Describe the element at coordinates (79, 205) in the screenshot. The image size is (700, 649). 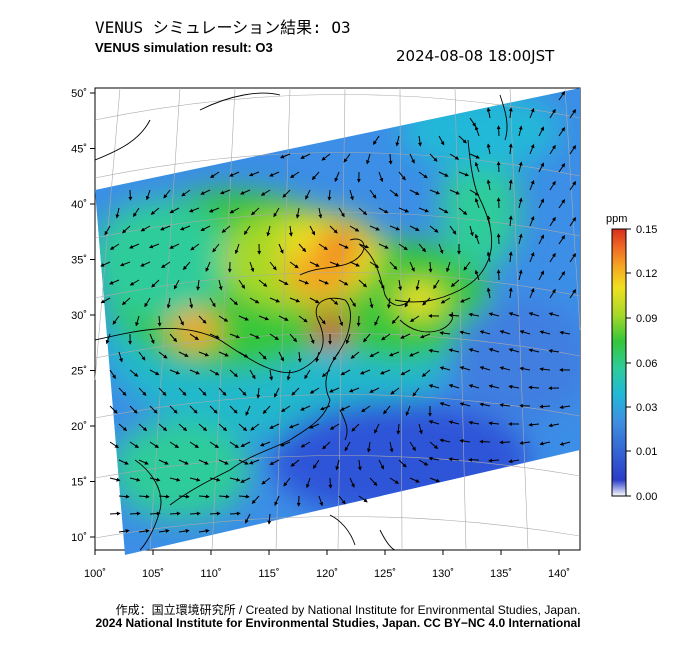
I see `lat-tick-label: 40˚` at that location.